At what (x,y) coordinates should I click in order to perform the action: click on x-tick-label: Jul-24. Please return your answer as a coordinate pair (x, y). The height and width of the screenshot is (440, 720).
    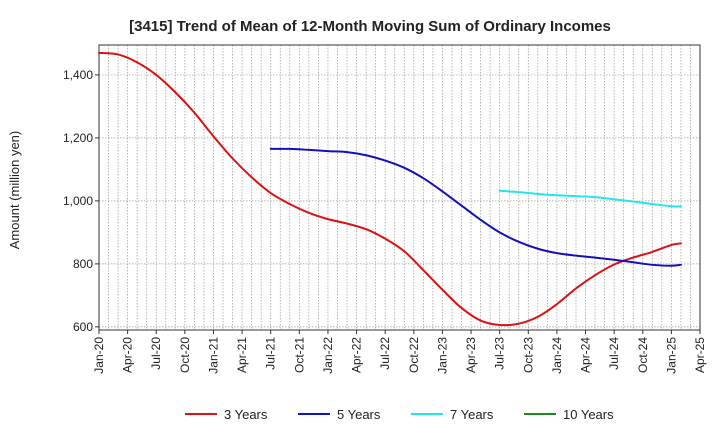
    Looking at the image, I should click on (614, 353).